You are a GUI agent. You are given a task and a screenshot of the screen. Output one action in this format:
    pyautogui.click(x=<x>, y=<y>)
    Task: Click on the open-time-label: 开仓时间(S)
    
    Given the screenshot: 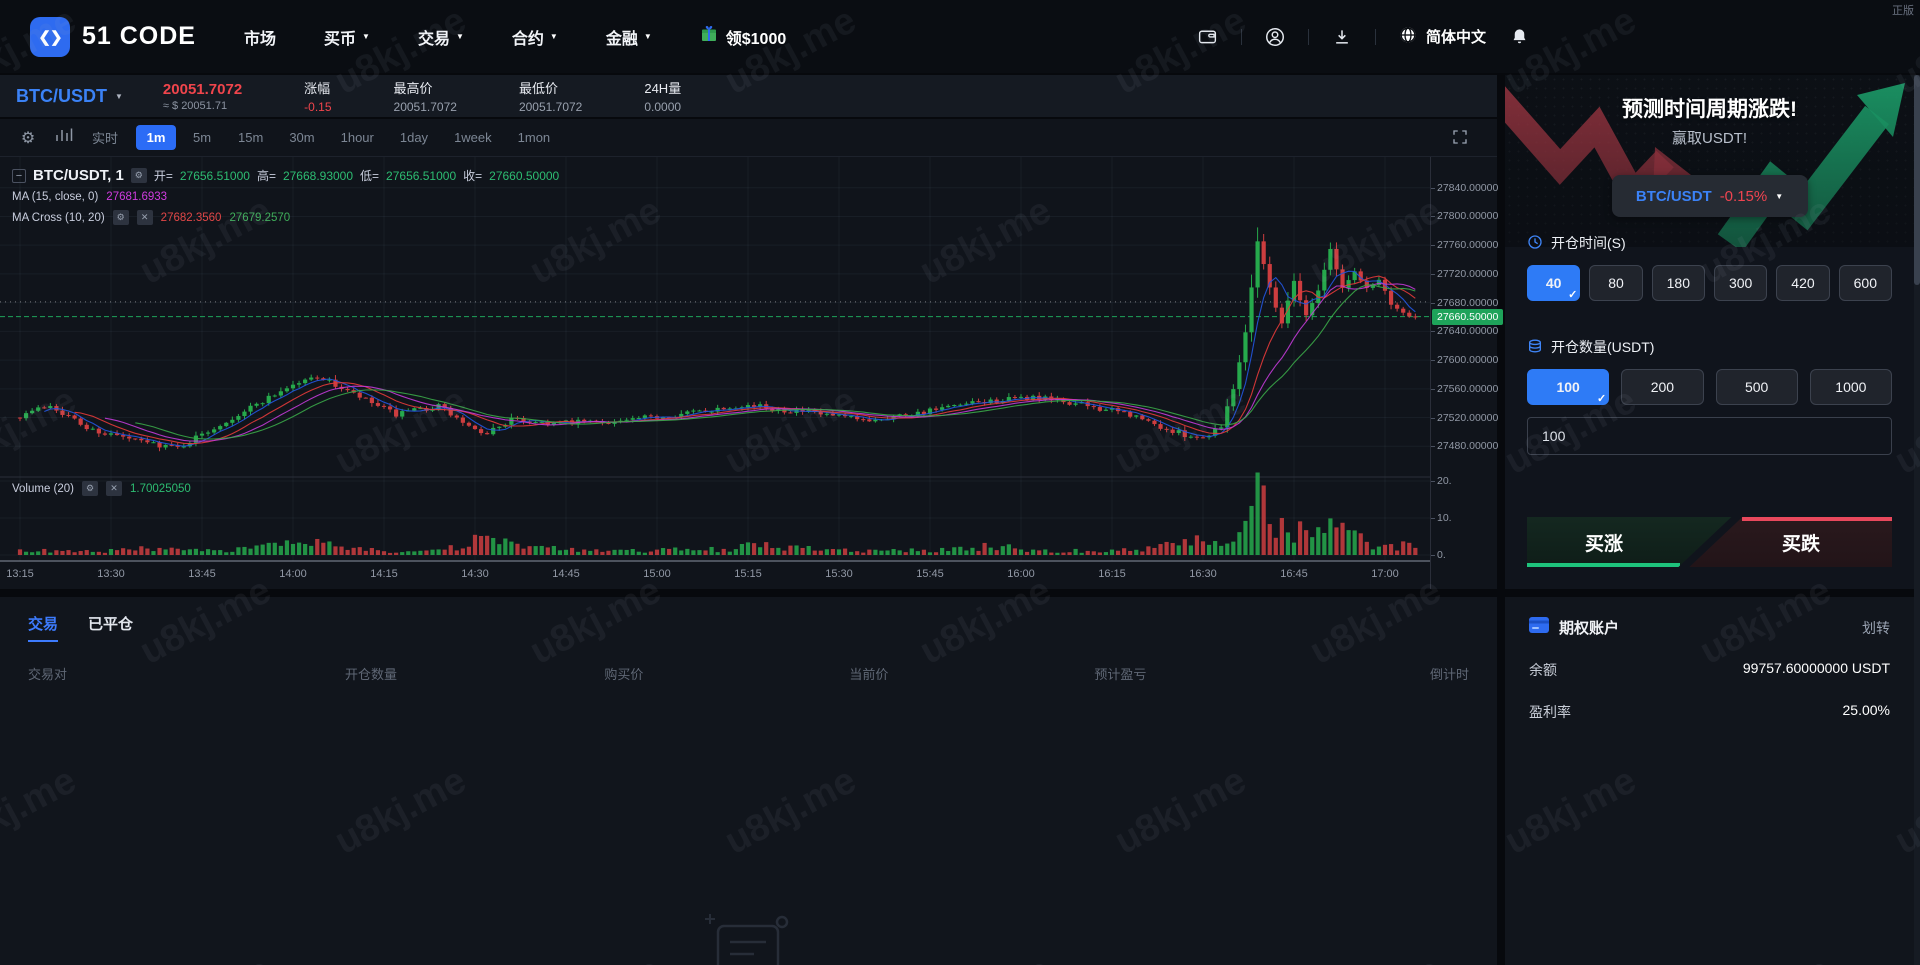 What is the action you would take?
    pyautogui.click(x=1576, y=243)
    